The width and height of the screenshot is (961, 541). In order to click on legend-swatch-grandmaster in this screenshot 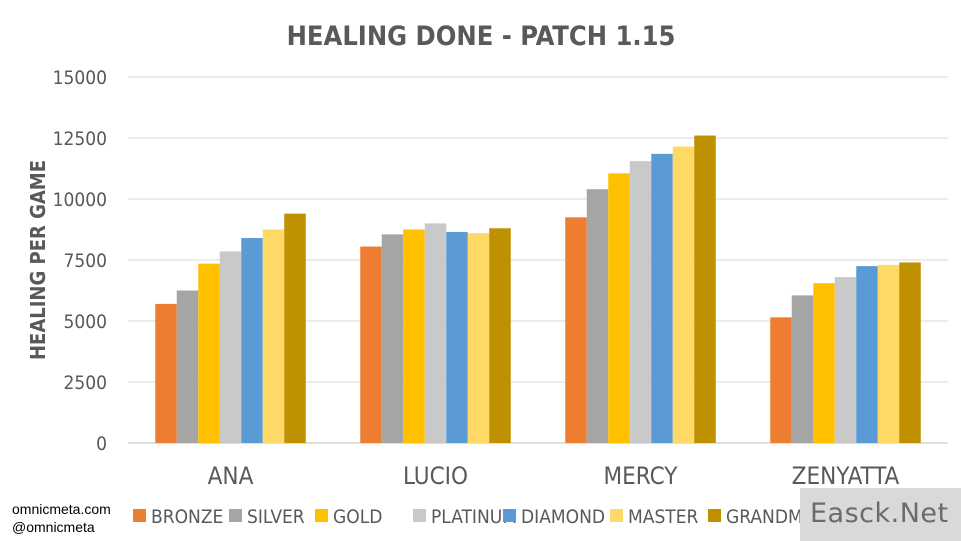, I will do `click(714, 515)`.